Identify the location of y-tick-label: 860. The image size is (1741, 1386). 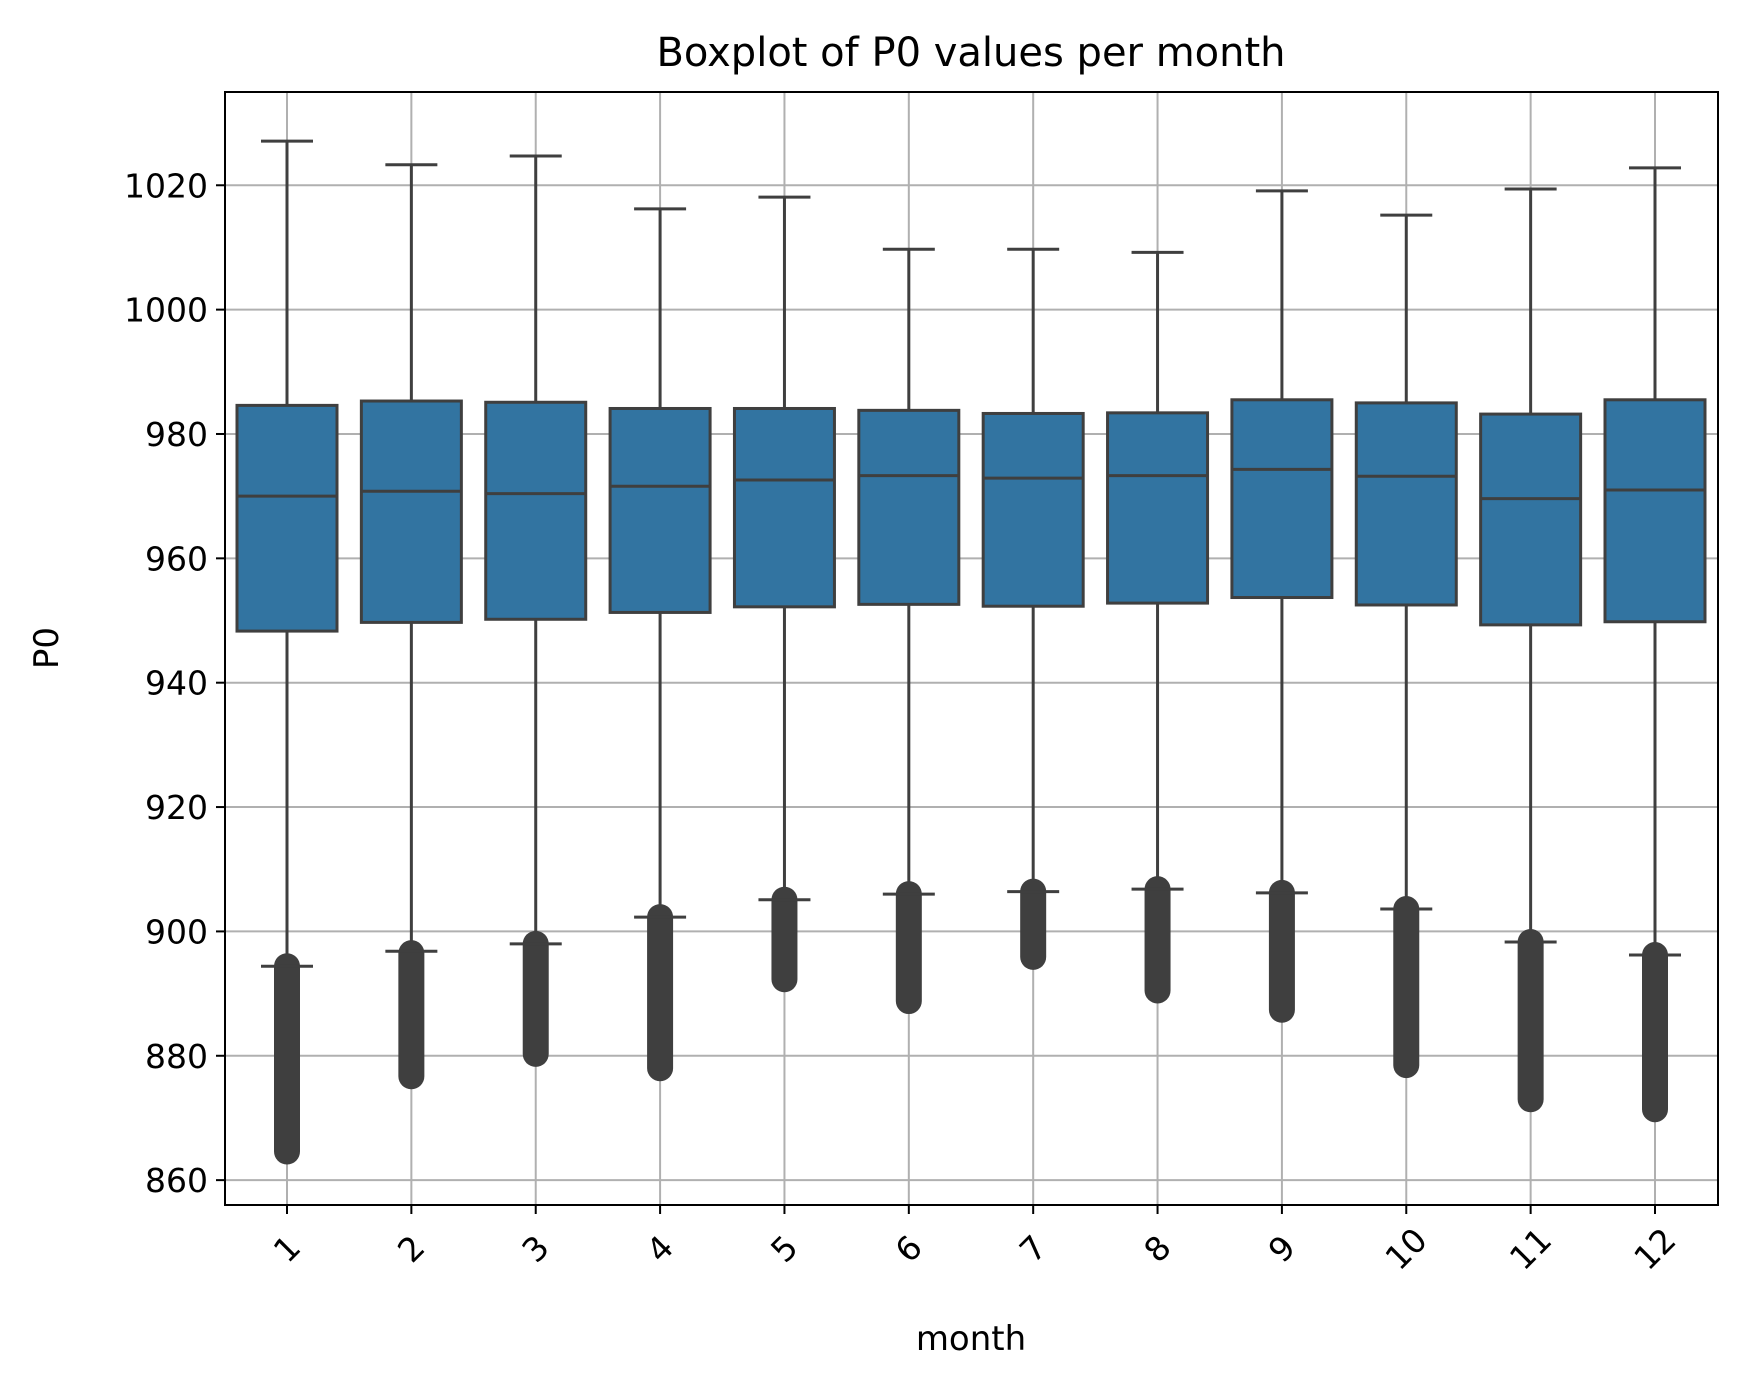
(176, 1180).